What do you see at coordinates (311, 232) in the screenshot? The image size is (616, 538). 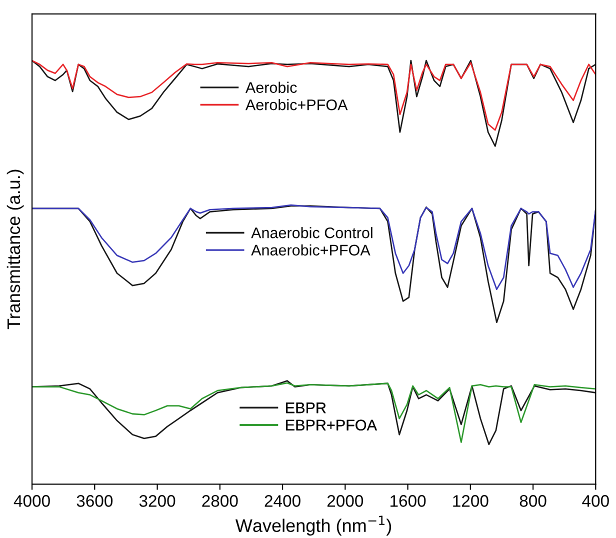 I see `legend-label: Anaerobic Control` at bounding box center [311, 232].